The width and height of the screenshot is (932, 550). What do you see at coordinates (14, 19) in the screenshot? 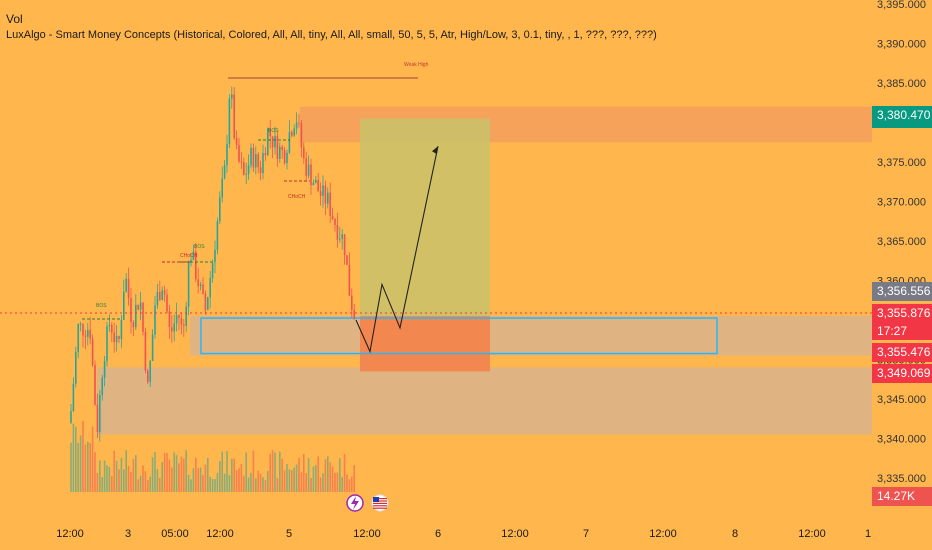
I see `volume-title: Vol` at bounding box center [14, 19].